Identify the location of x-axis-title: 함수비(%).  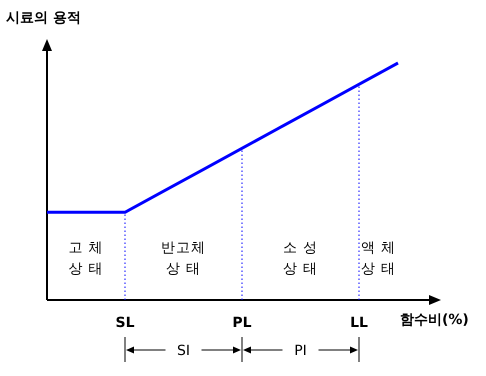
(434, 320).